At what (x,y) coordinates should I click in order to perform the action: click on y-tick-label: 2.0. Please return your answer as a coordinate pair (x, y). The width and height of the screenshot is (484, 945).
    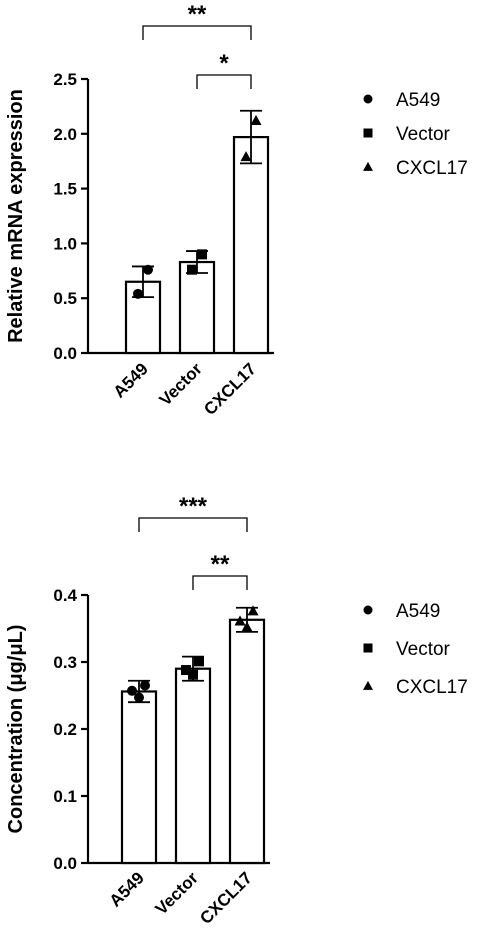
    Looking at the image, I should click on (65, 134).